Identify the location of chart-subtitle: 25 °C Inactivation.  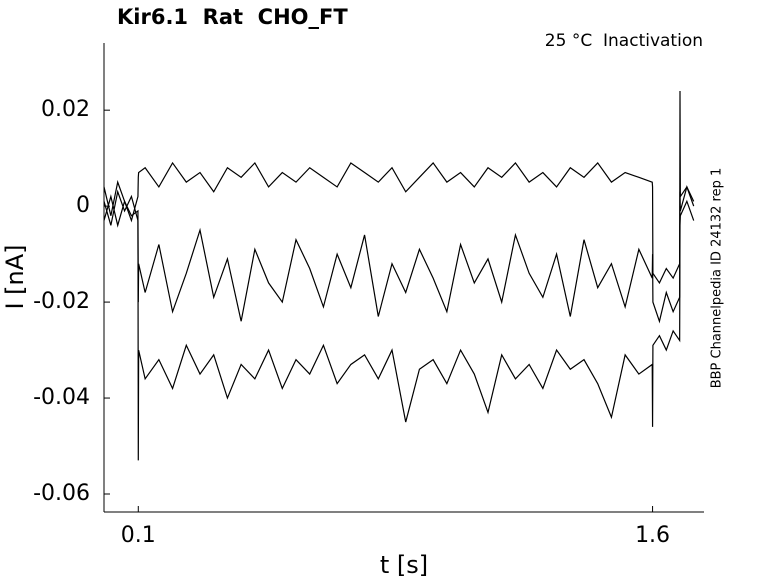
(624, 41).